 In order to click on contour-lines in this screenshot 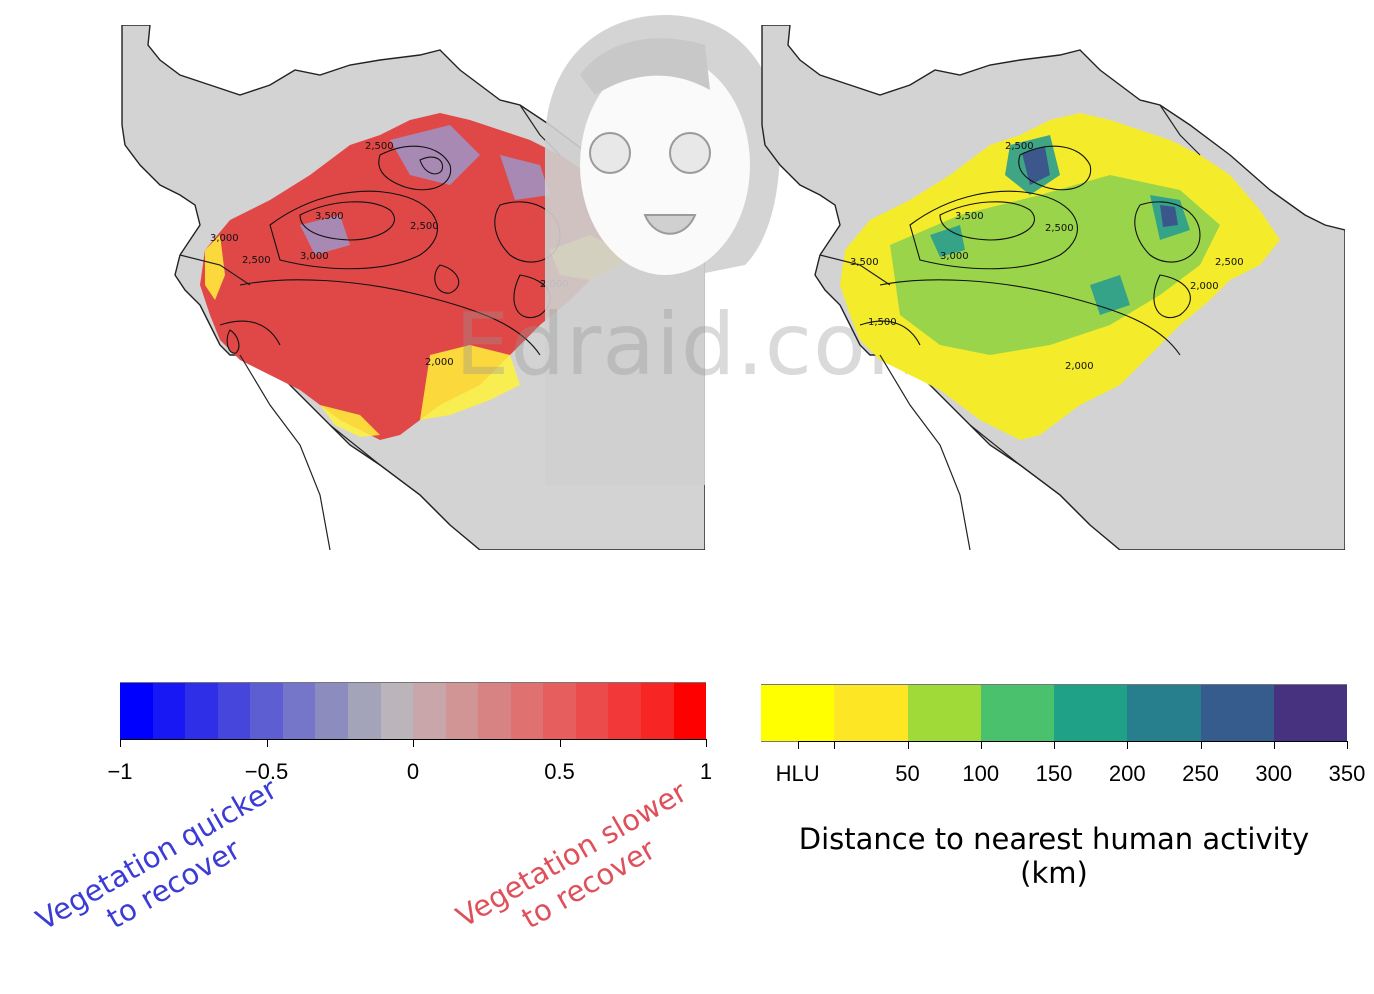, I will do `click(1030, 250)`.